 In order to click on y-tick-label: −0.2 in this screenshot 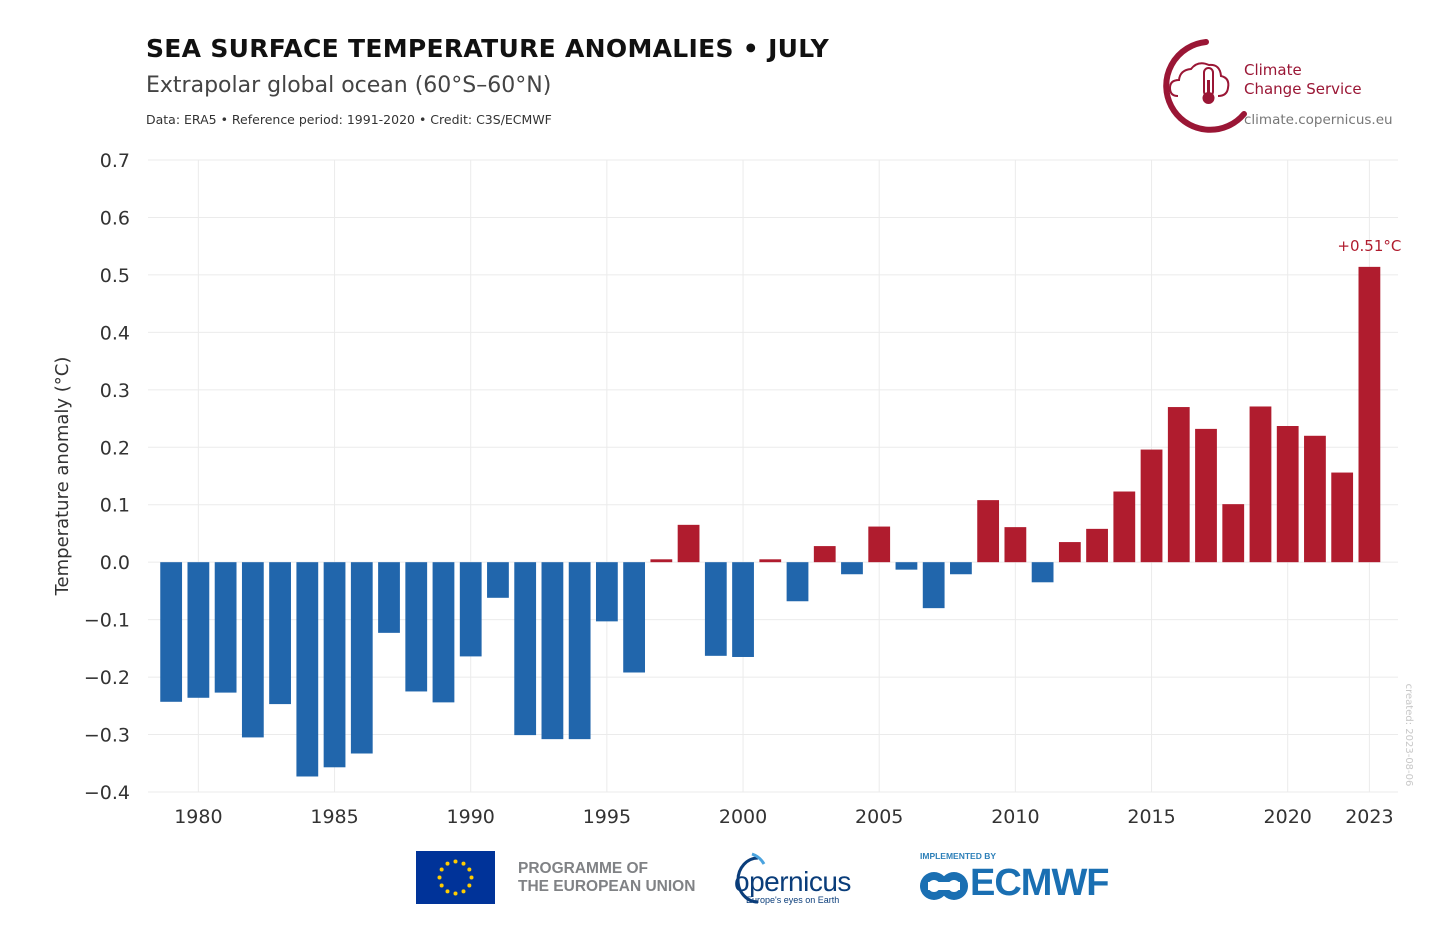, I will do `click(107, 678)`.